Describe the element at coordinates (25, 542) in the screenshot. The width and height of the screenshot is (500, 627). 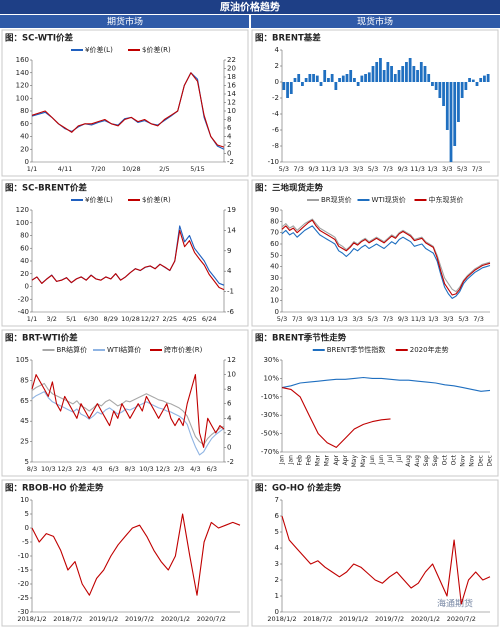
I see `y-tick-label: -5` at that location.